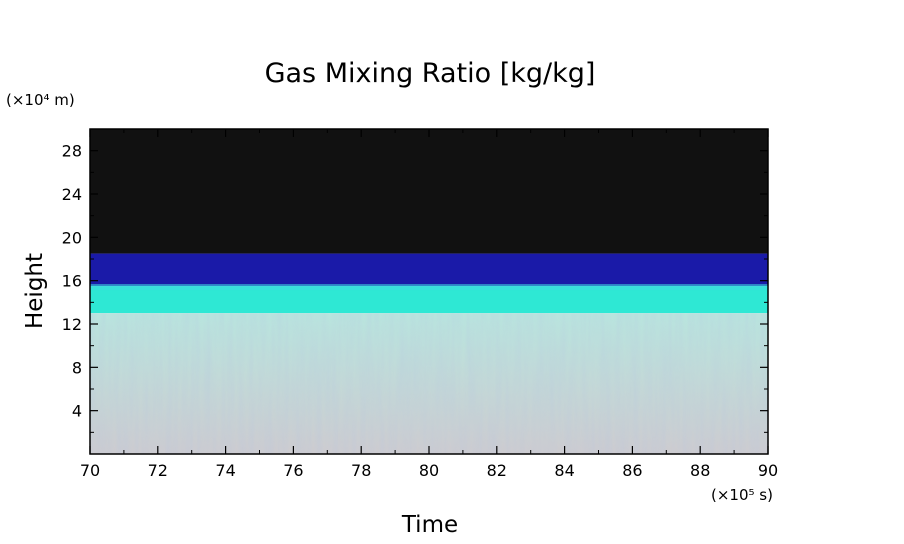  Describe the element at coordinates (430, 73) in the screenshot. I see `chart-title: Gas Mixing Ratio [kg/kg]` at that location.